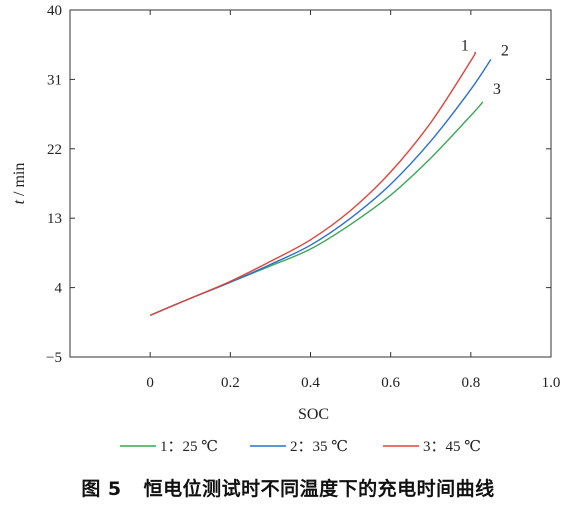 Image resolution: width=576 pixels, height=507 pixels. Describe the element at coordinates (54, 80) in the screenshot. I see `y-tick-label: 31` at that location.